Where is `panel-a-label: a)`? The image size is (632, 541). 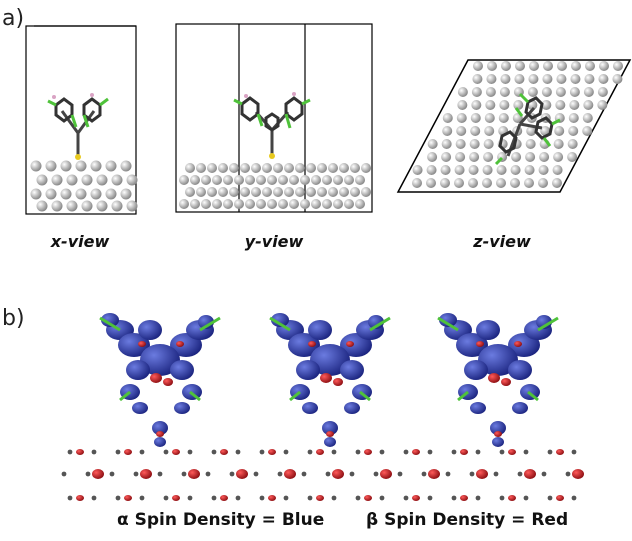 panel-a-label: a) is located at coordinates (13, 18).